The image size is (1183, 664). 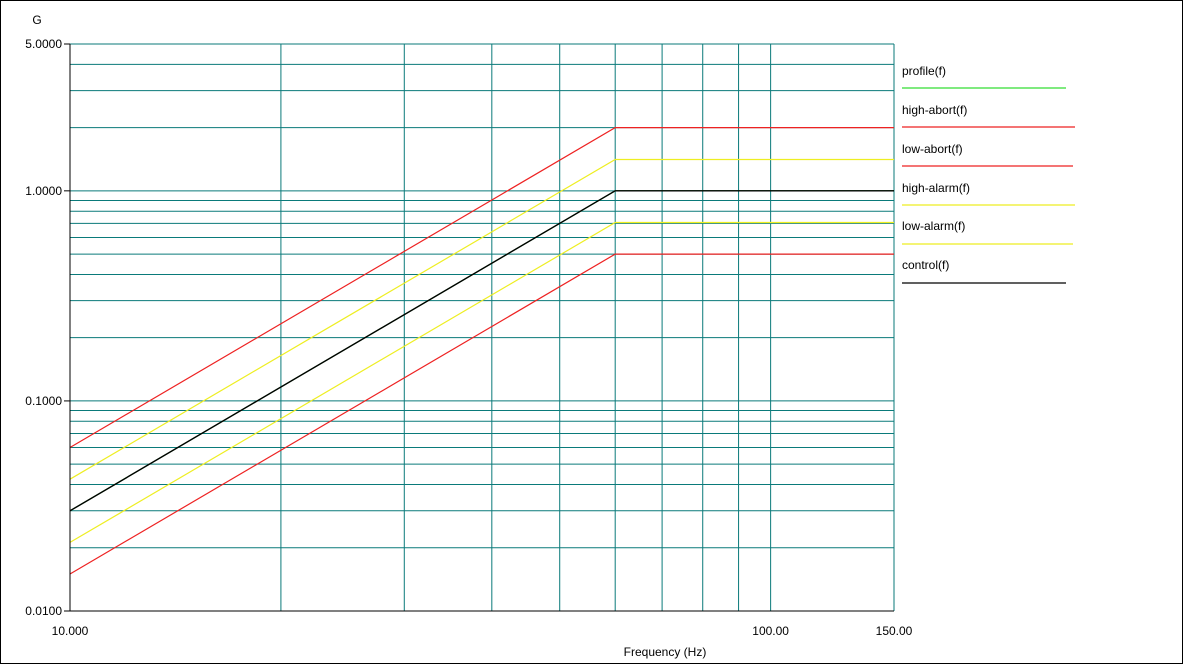 What do you see at coordinates (665, 652) in the screenshot?
I see `x-axis-label: Frequency (Hz)` at bounding box center [665, 652].